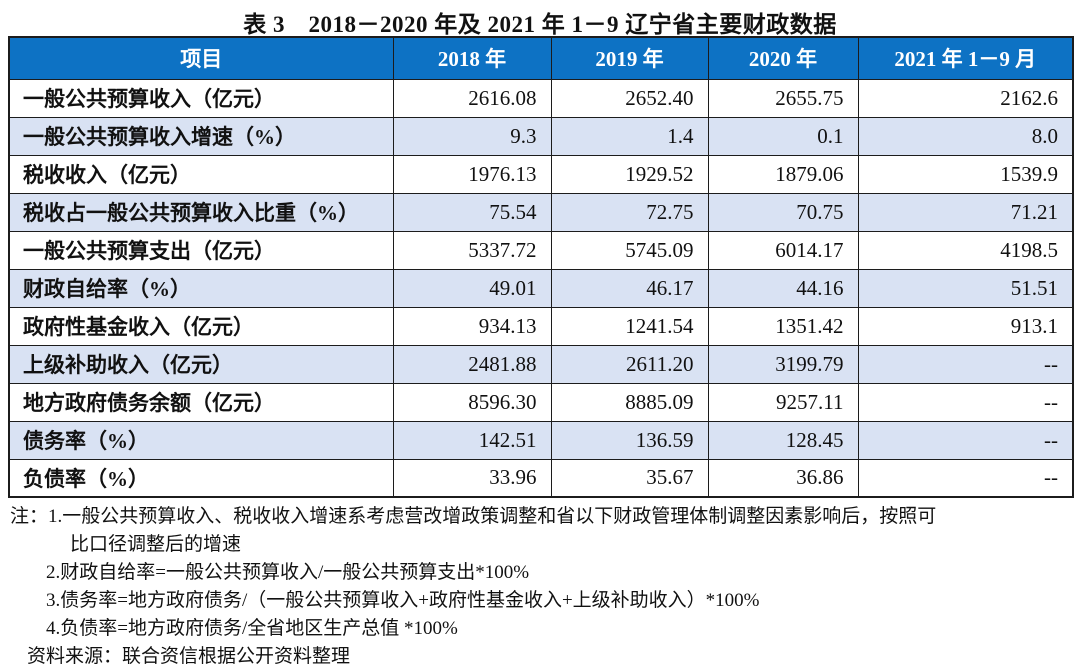  Describe the element at coordinates (201, 288) in the screenshot. I see `row-label: 财政自给率（%）` at that location.